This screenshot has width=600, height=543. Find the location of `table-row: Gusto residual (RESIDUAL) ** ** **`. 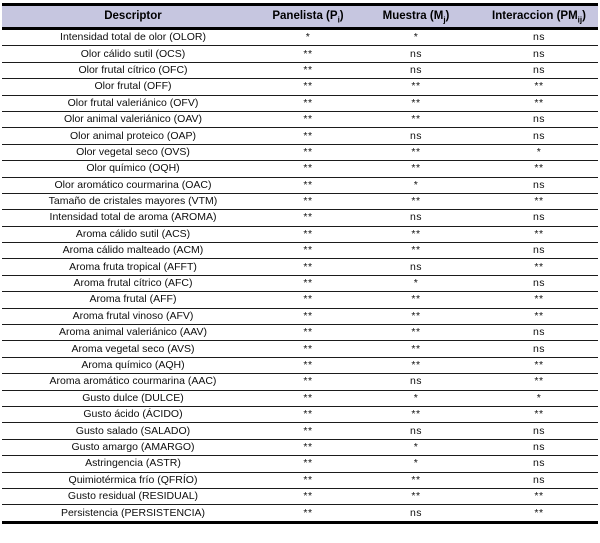

table-row: Gusto residual (RESIDUAL) ** ** ** is located at coordinates (300, 497).